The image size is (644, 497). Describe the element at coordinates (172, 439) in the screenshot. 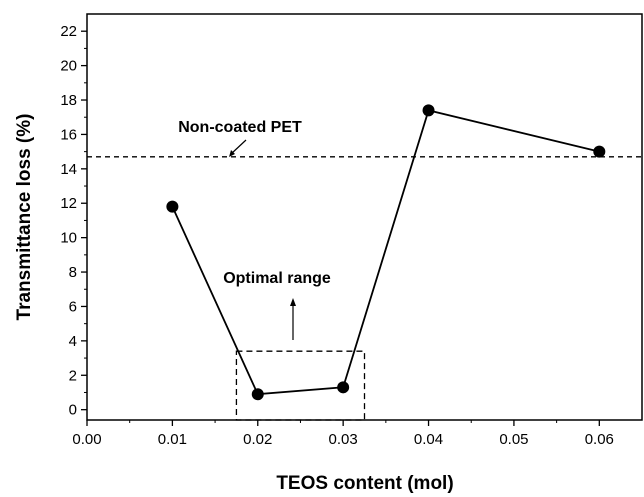

I see `x-tick-label: 0.01` at that location.